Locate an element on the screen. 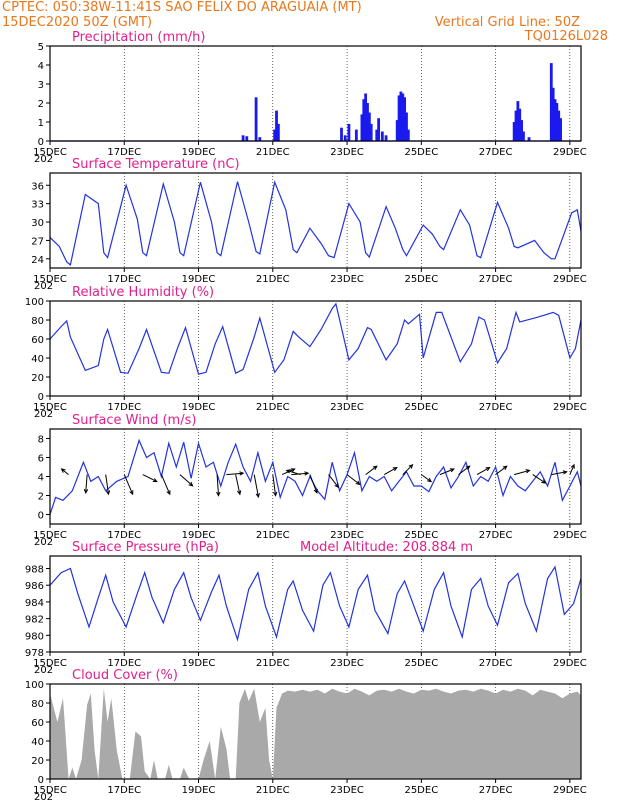  y-tick-label: 20 is located at coordinates (37, 378).